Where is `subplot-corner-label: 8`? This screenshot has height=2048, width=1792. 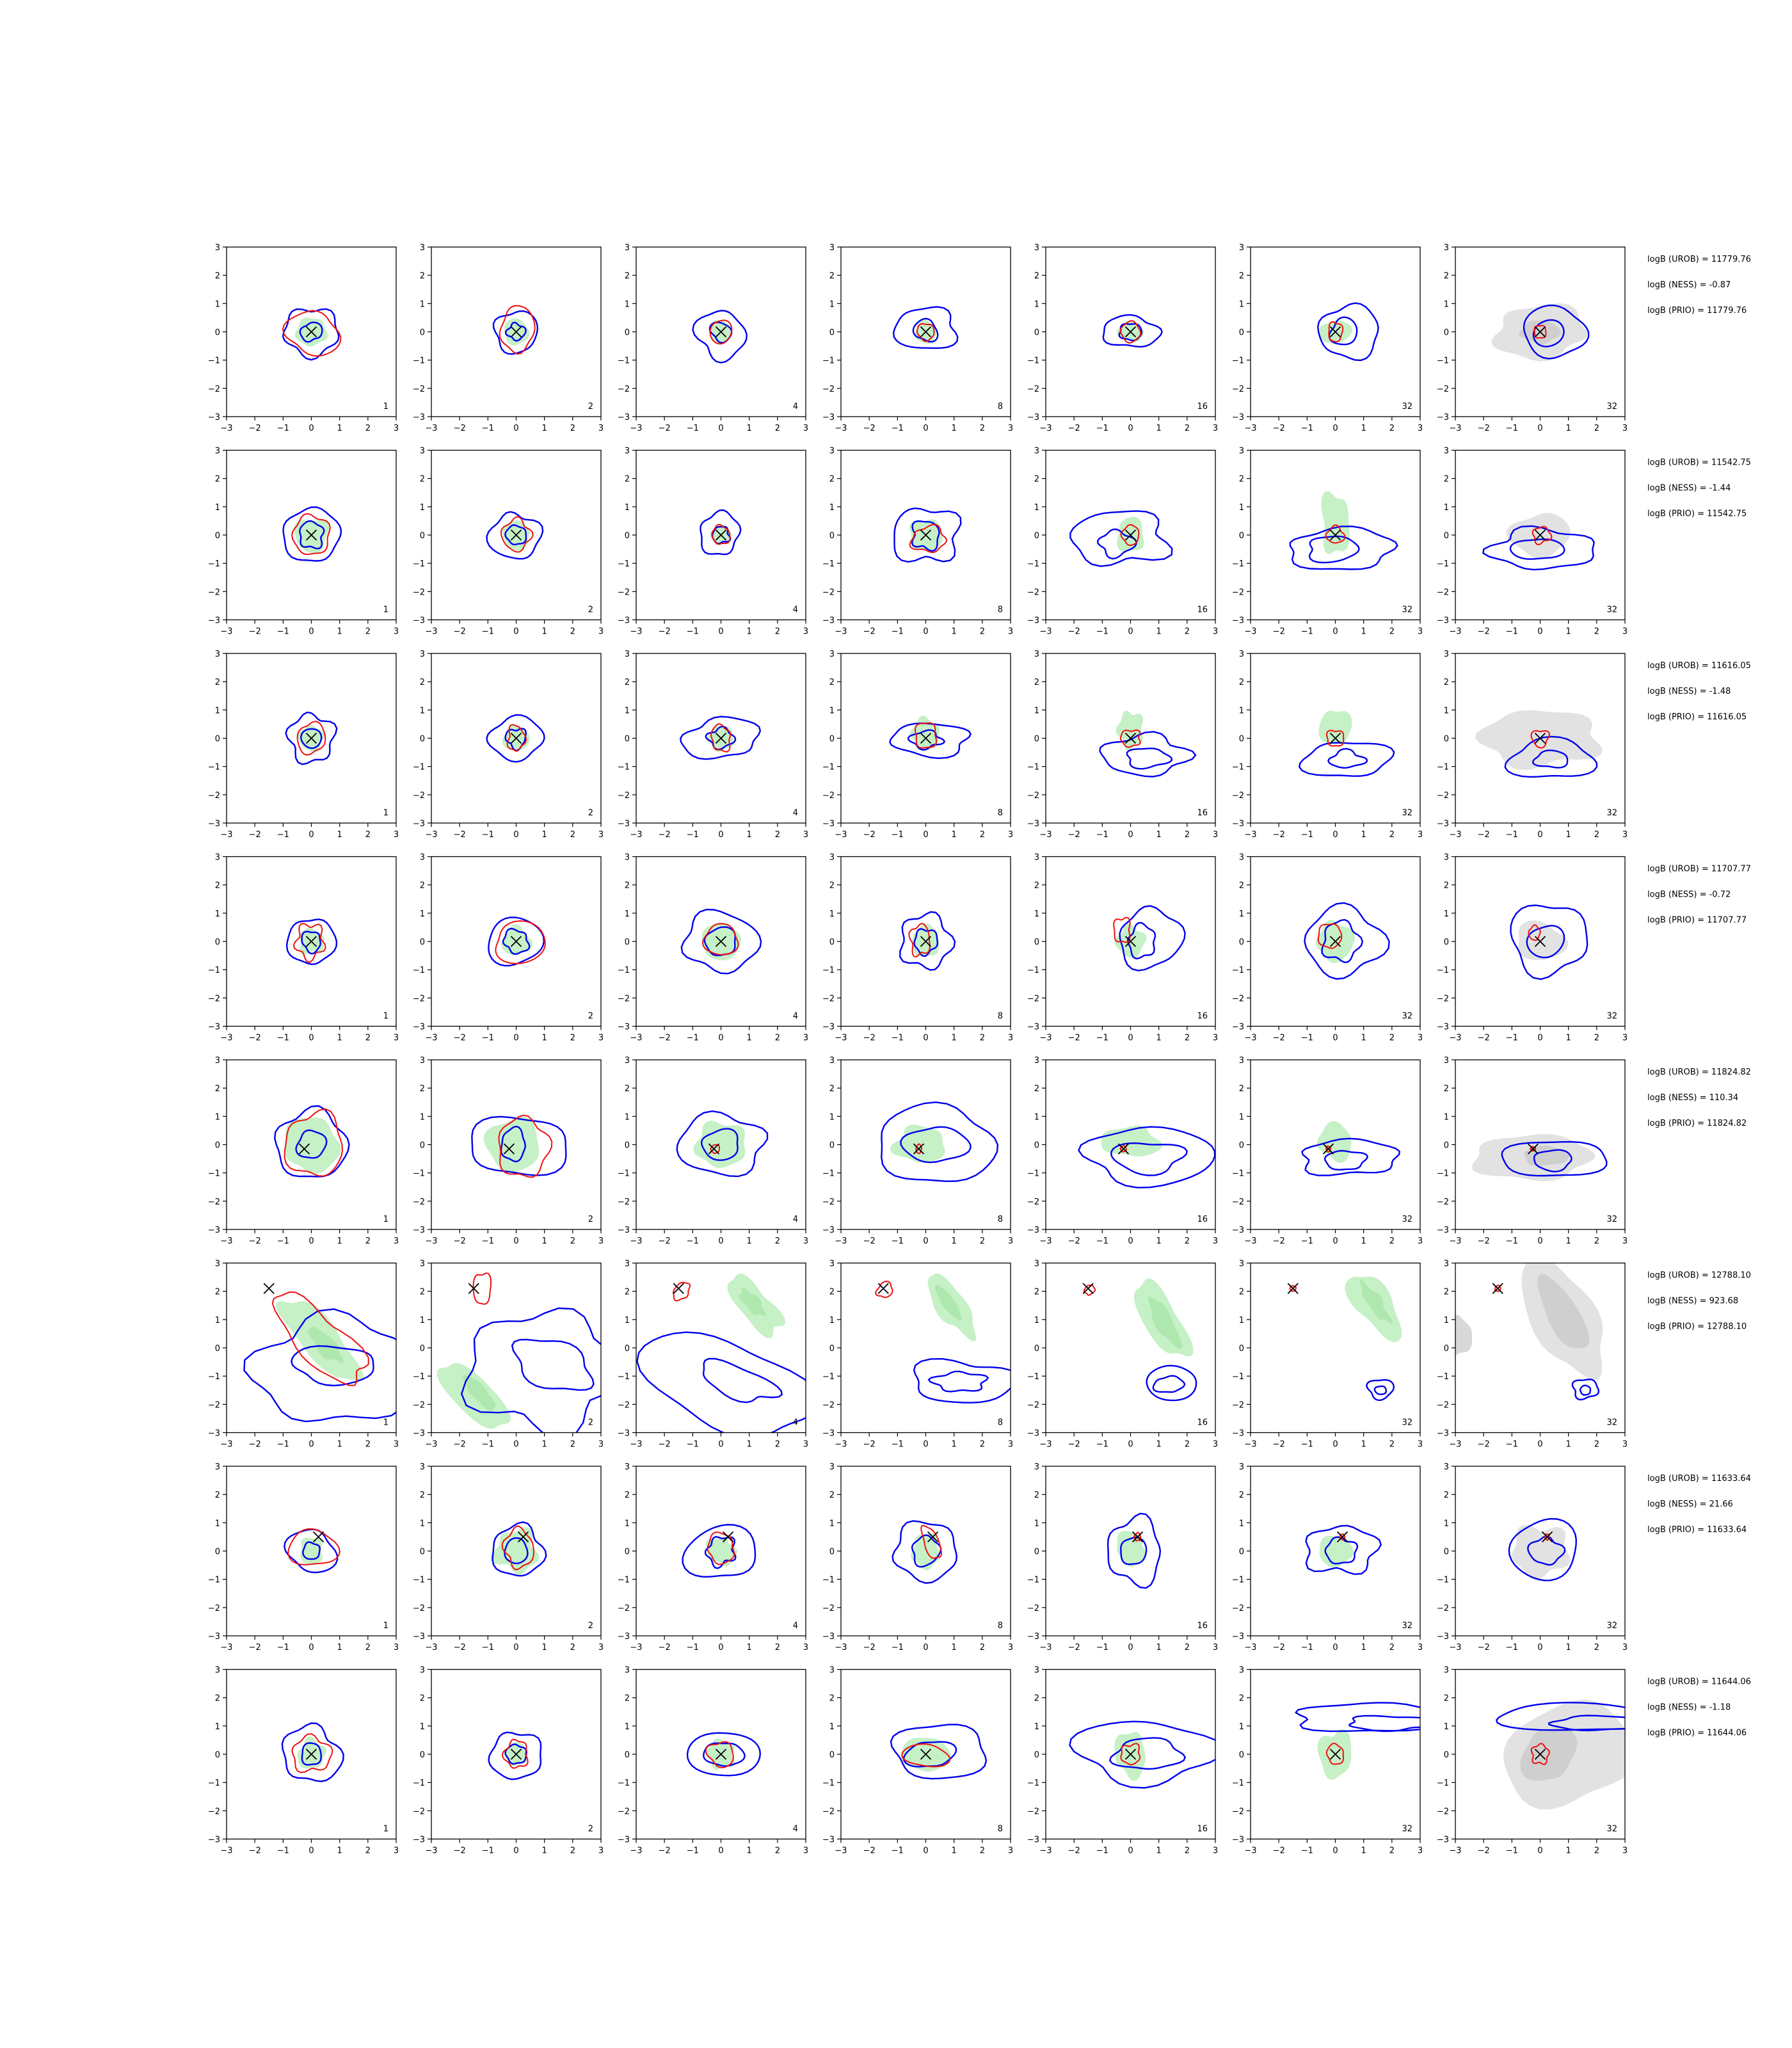 subplot-corner-label: 8 is located at coordinates (1000, 1219).